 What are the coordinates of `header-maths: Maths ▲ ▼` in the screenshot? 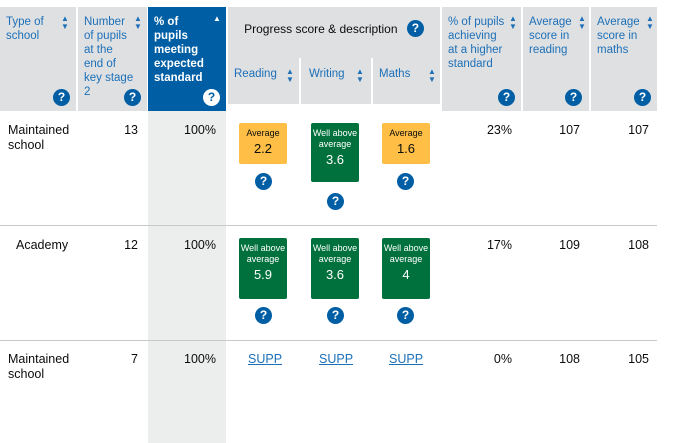 It's located at (406, 81).